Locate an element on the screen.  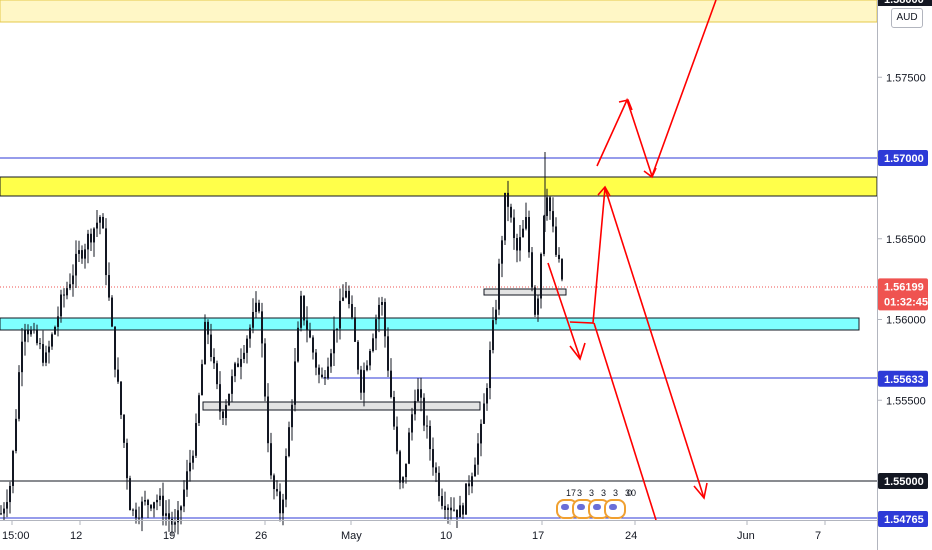
support-zone is located at coordinates (430, 324).